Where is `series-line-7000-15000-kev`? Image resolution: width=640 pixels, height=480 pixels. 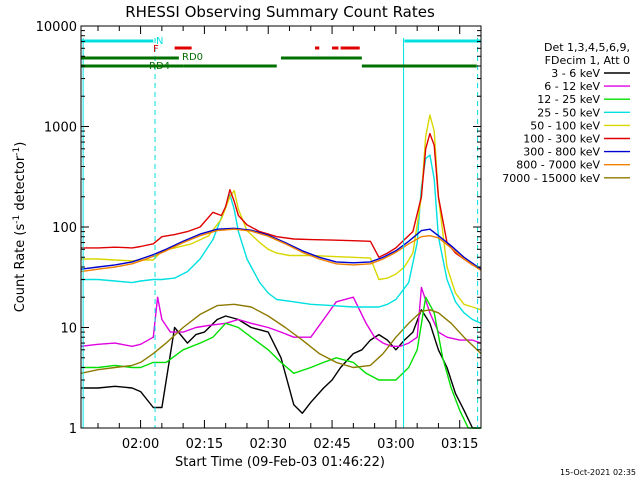
series-line-7000-15000-kev is located at coordinates (281, 338).